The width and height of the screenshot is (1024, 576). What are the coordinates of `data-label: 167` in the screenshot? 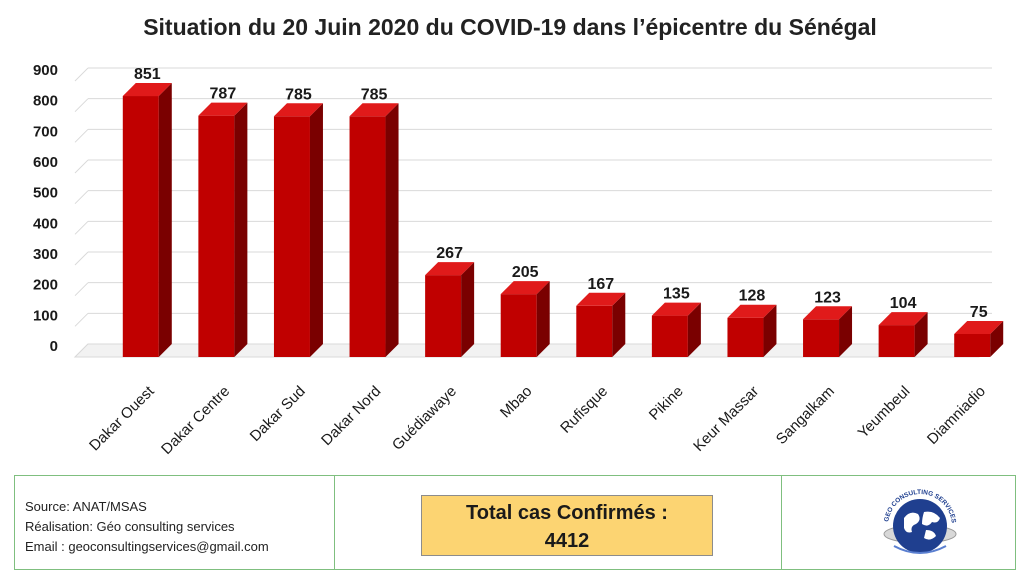 It's located at (600, 284).